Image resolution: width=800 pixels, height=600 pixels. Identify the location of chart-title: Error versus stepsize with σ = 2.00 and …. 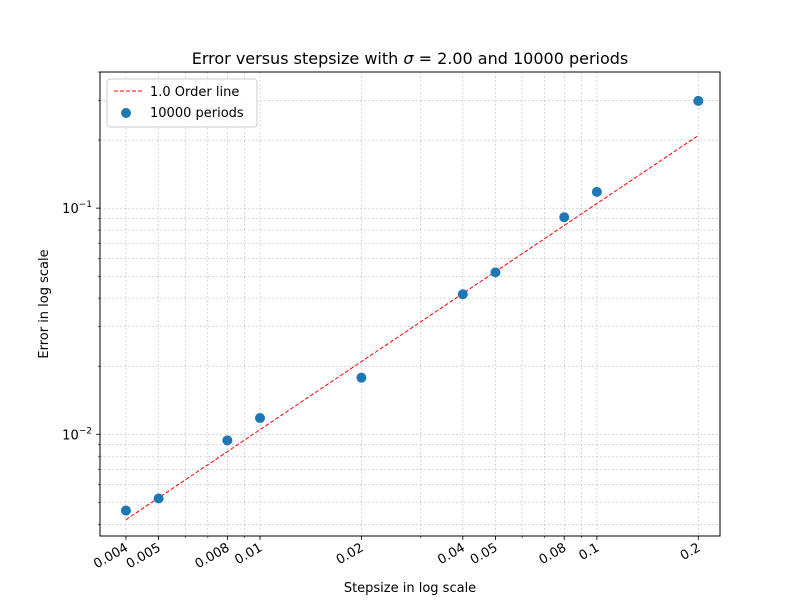
(410, 58).